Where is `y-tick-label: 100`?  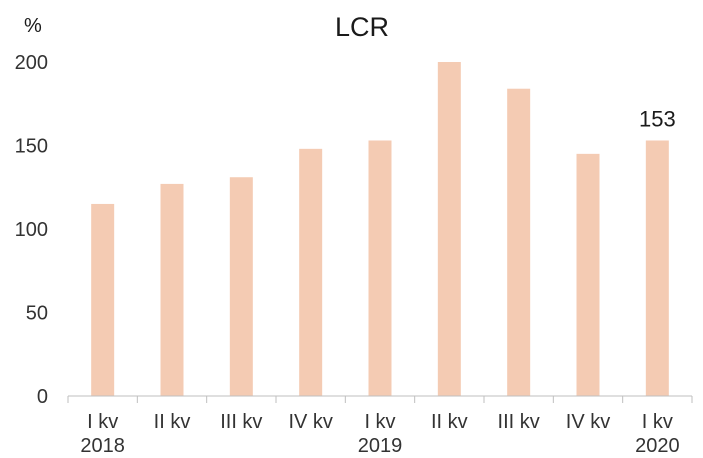 y-tick-label: 100 is located at coordinates (31, 230).